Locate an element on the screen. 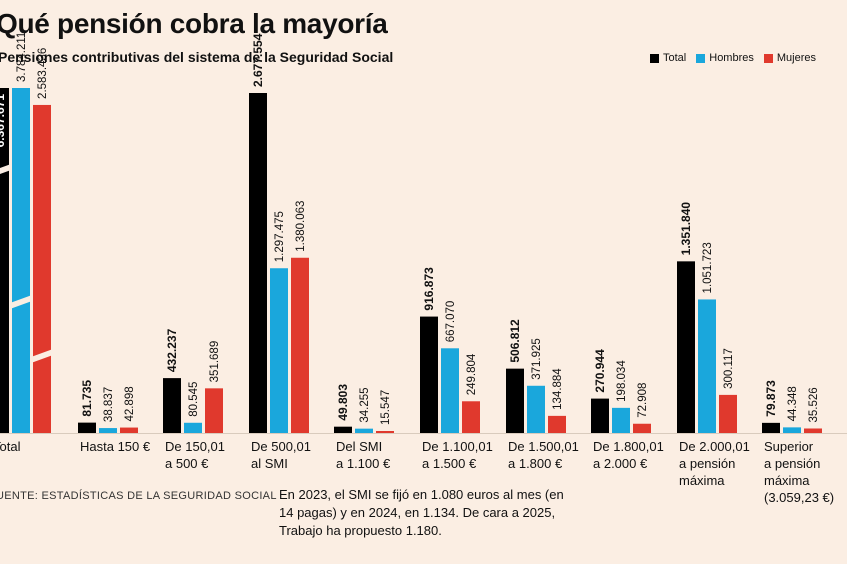 The image size is (847, 564). value-label-mujeres-7: 72.908 is located at coordinates (643, 400).